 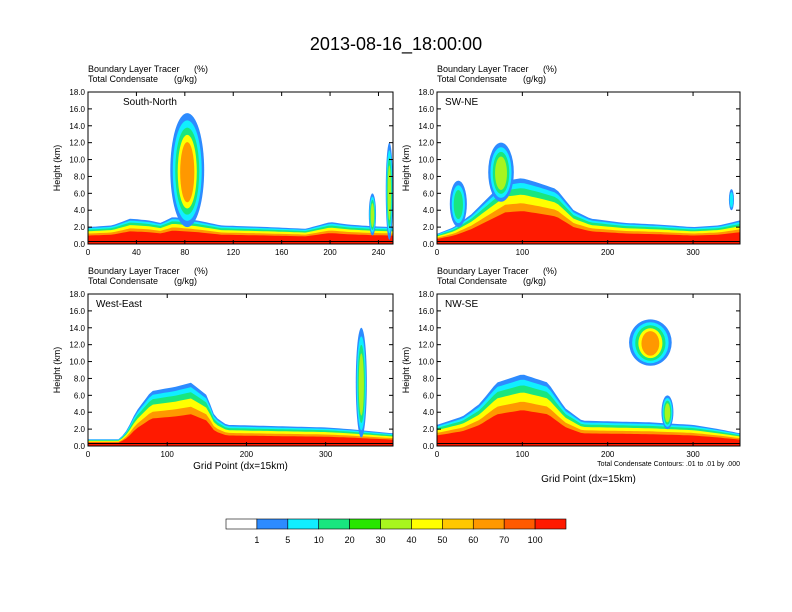 I want to click on panel-label: SW-NE, so click(x=461, y=102).